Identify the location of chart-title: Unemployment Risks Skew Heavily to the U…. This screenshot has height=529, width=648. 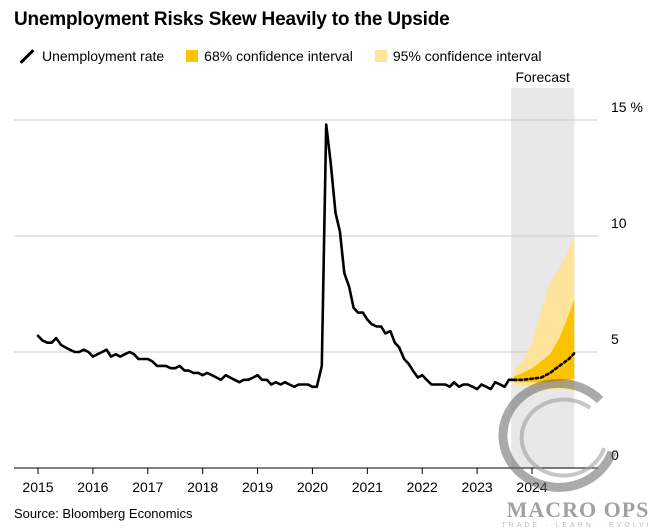
(232, 19).